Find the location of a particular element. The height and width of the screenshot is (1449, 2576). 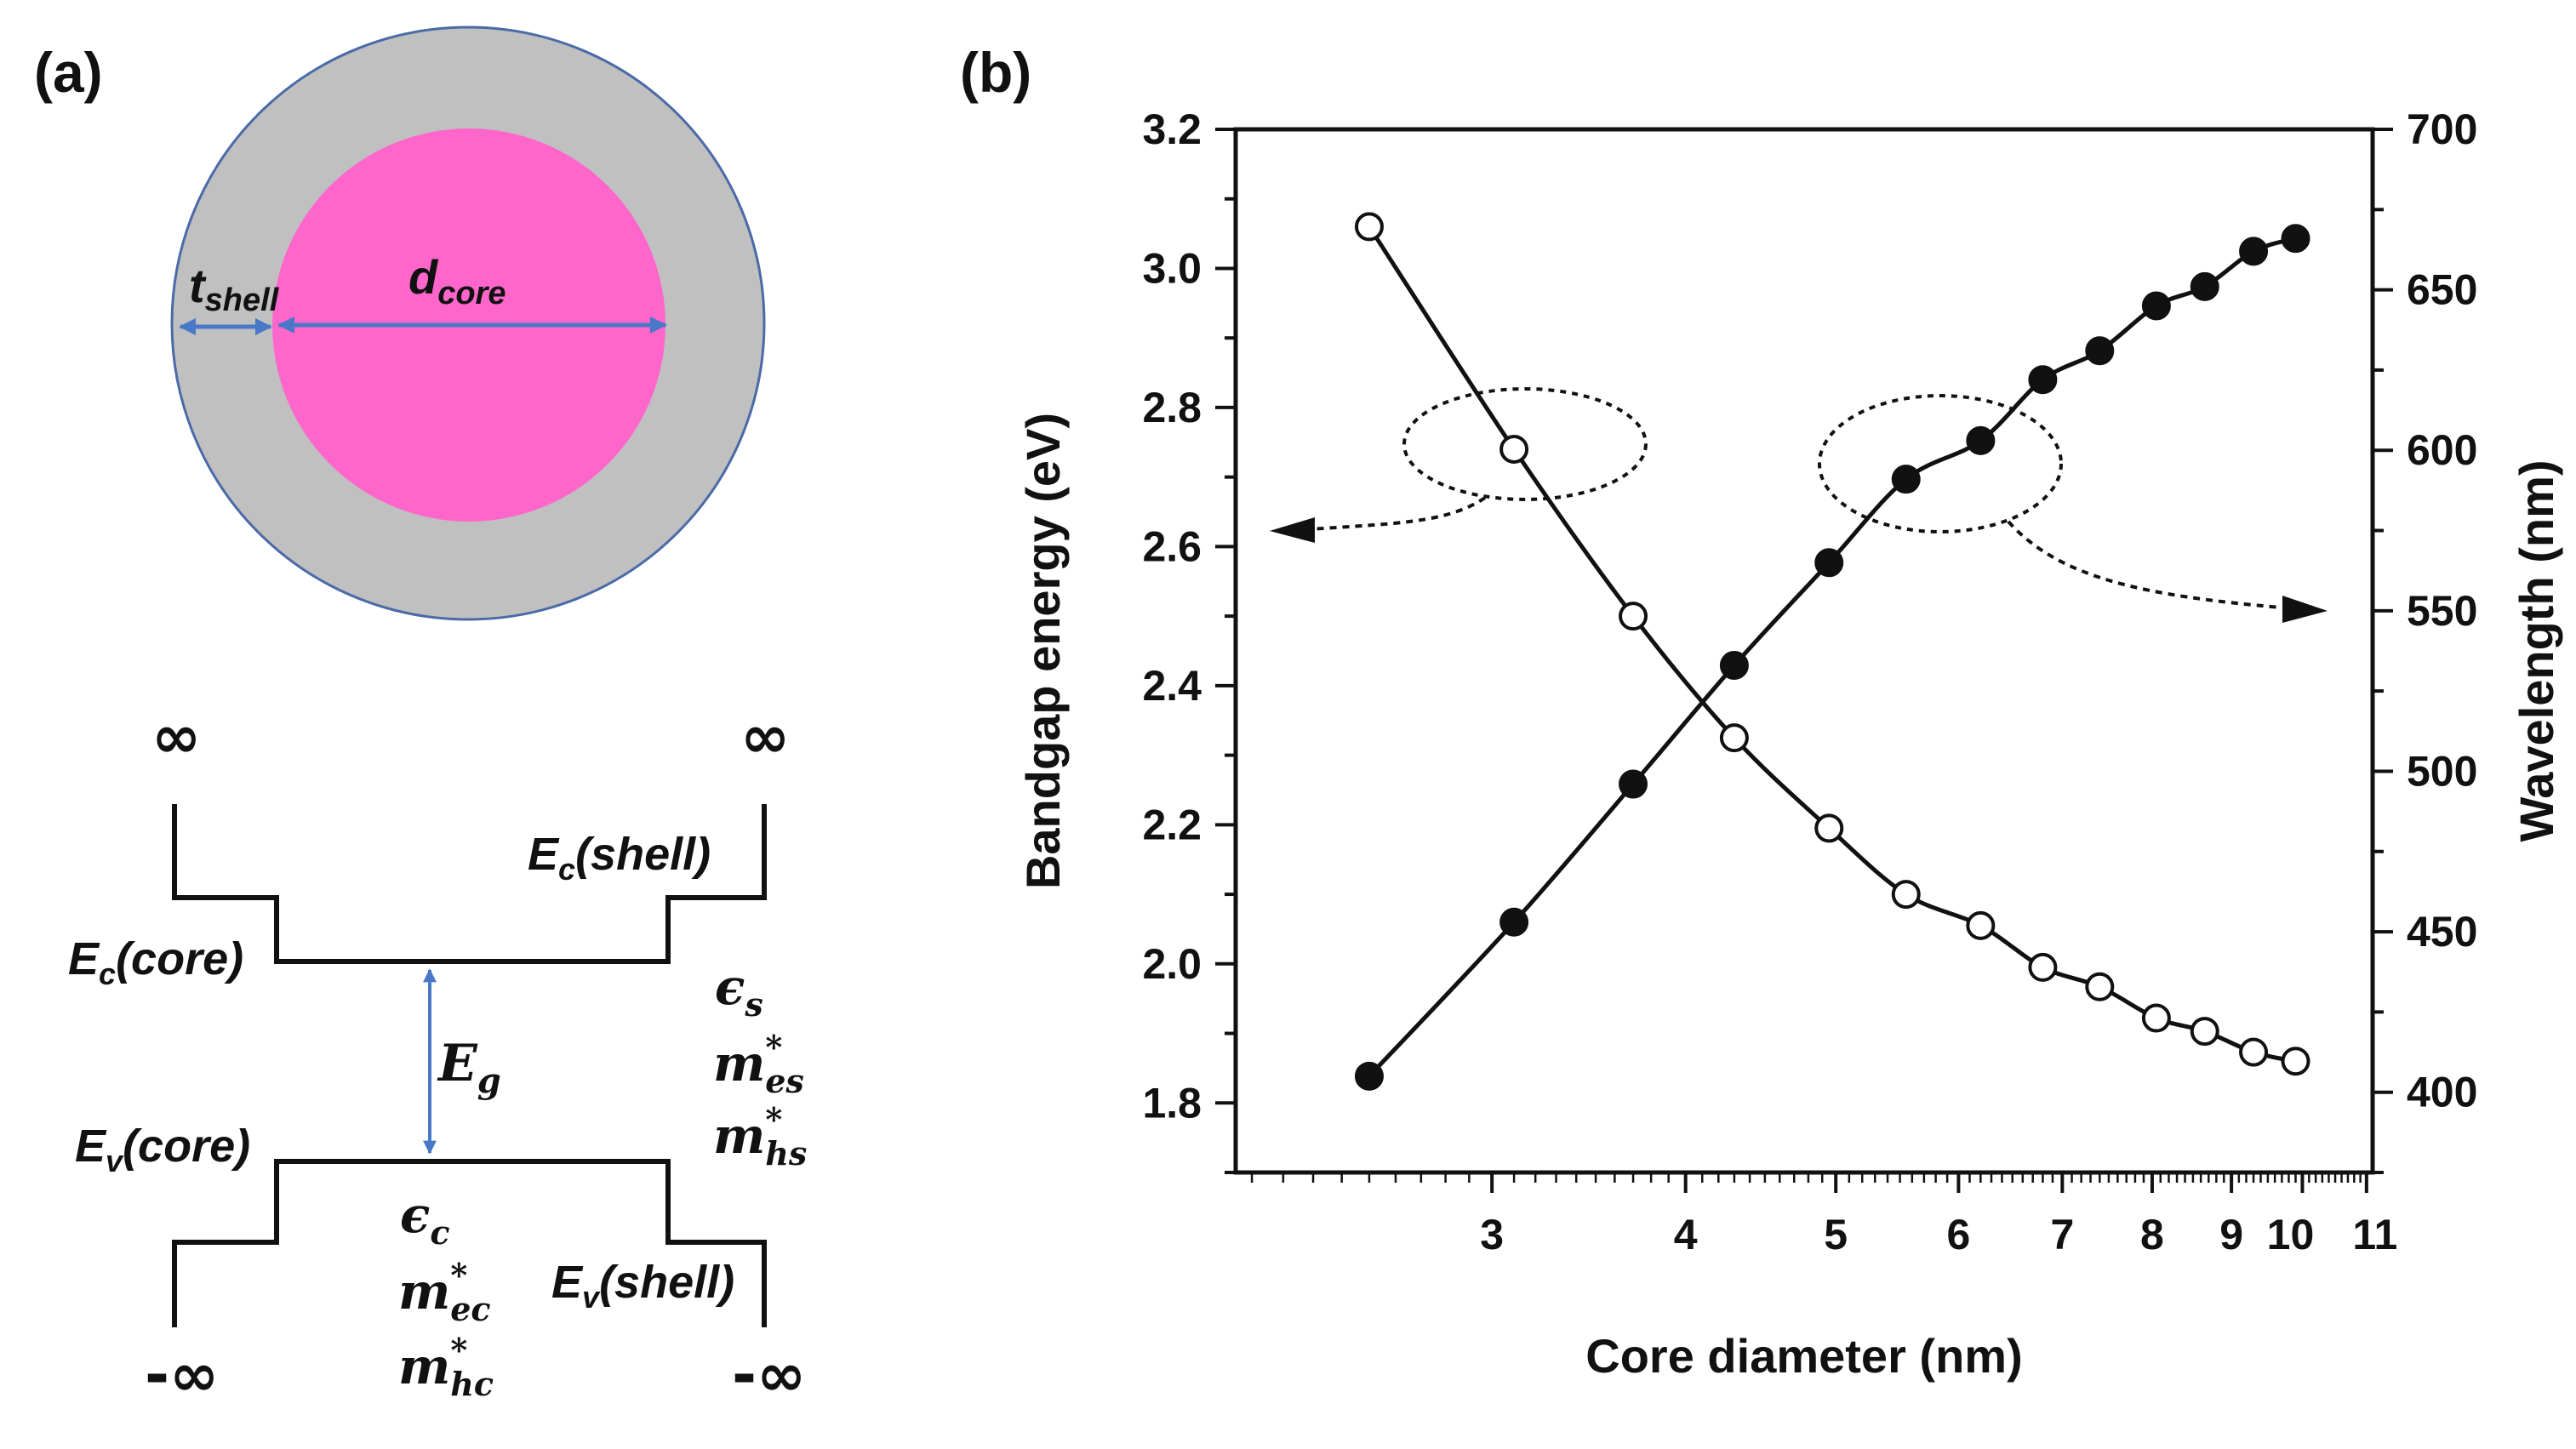

x-tick-label: 11 is located at coordinates (2374, 1234).